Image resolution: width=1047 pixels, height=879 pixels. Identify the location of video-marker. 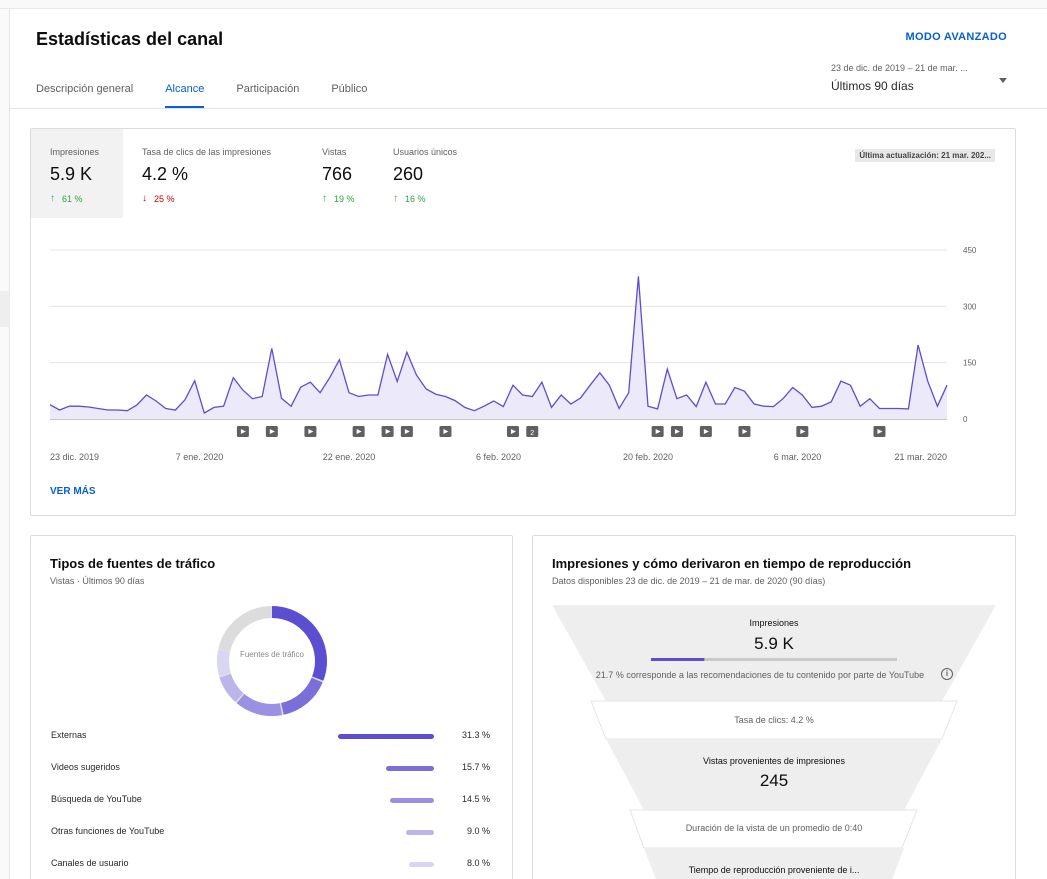
(532, 431).